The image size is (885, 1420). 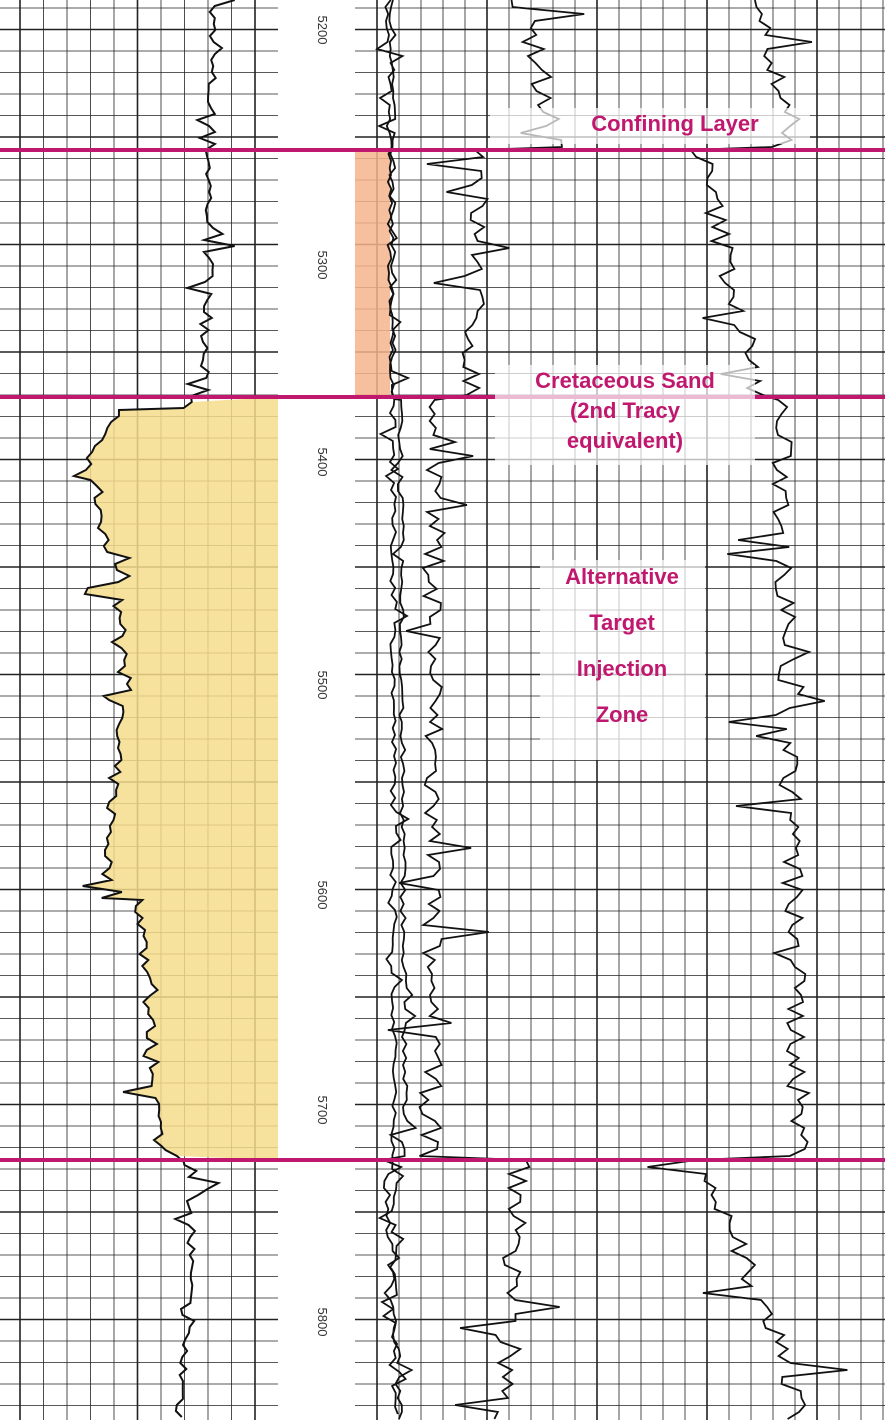 I want to click on depth-label: 5300, so click(x=322, y=265).